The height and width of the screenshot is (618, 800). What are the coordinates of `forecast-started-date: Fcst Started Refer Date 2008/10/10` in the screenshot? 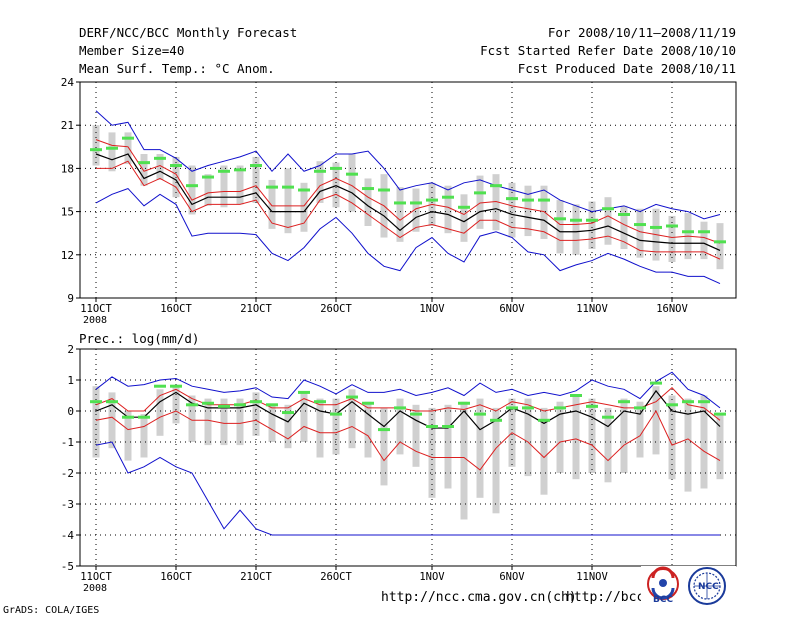 It's located at (608, 50).